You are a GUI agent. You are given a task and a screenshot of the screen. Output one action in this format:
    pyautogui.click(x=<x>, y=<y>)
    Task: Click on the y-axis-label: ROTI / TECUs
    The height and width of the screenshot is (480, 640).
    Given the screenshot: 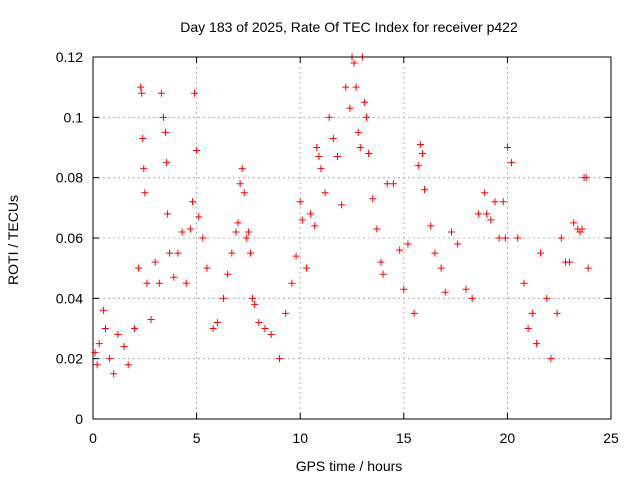 What is the action you would take?
    pyautogui.click(x=13, y=240)
    